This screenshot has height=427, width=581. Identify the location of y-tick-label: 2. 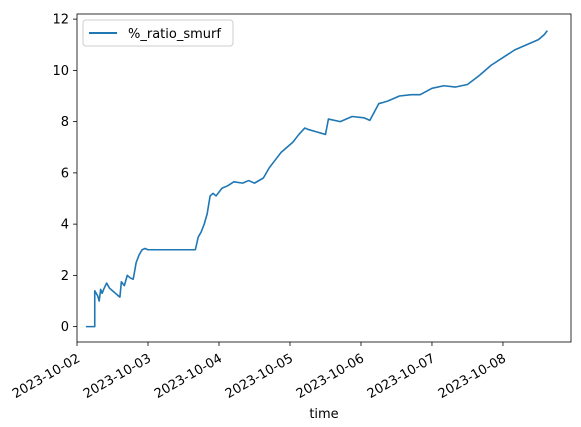
(65, 276).